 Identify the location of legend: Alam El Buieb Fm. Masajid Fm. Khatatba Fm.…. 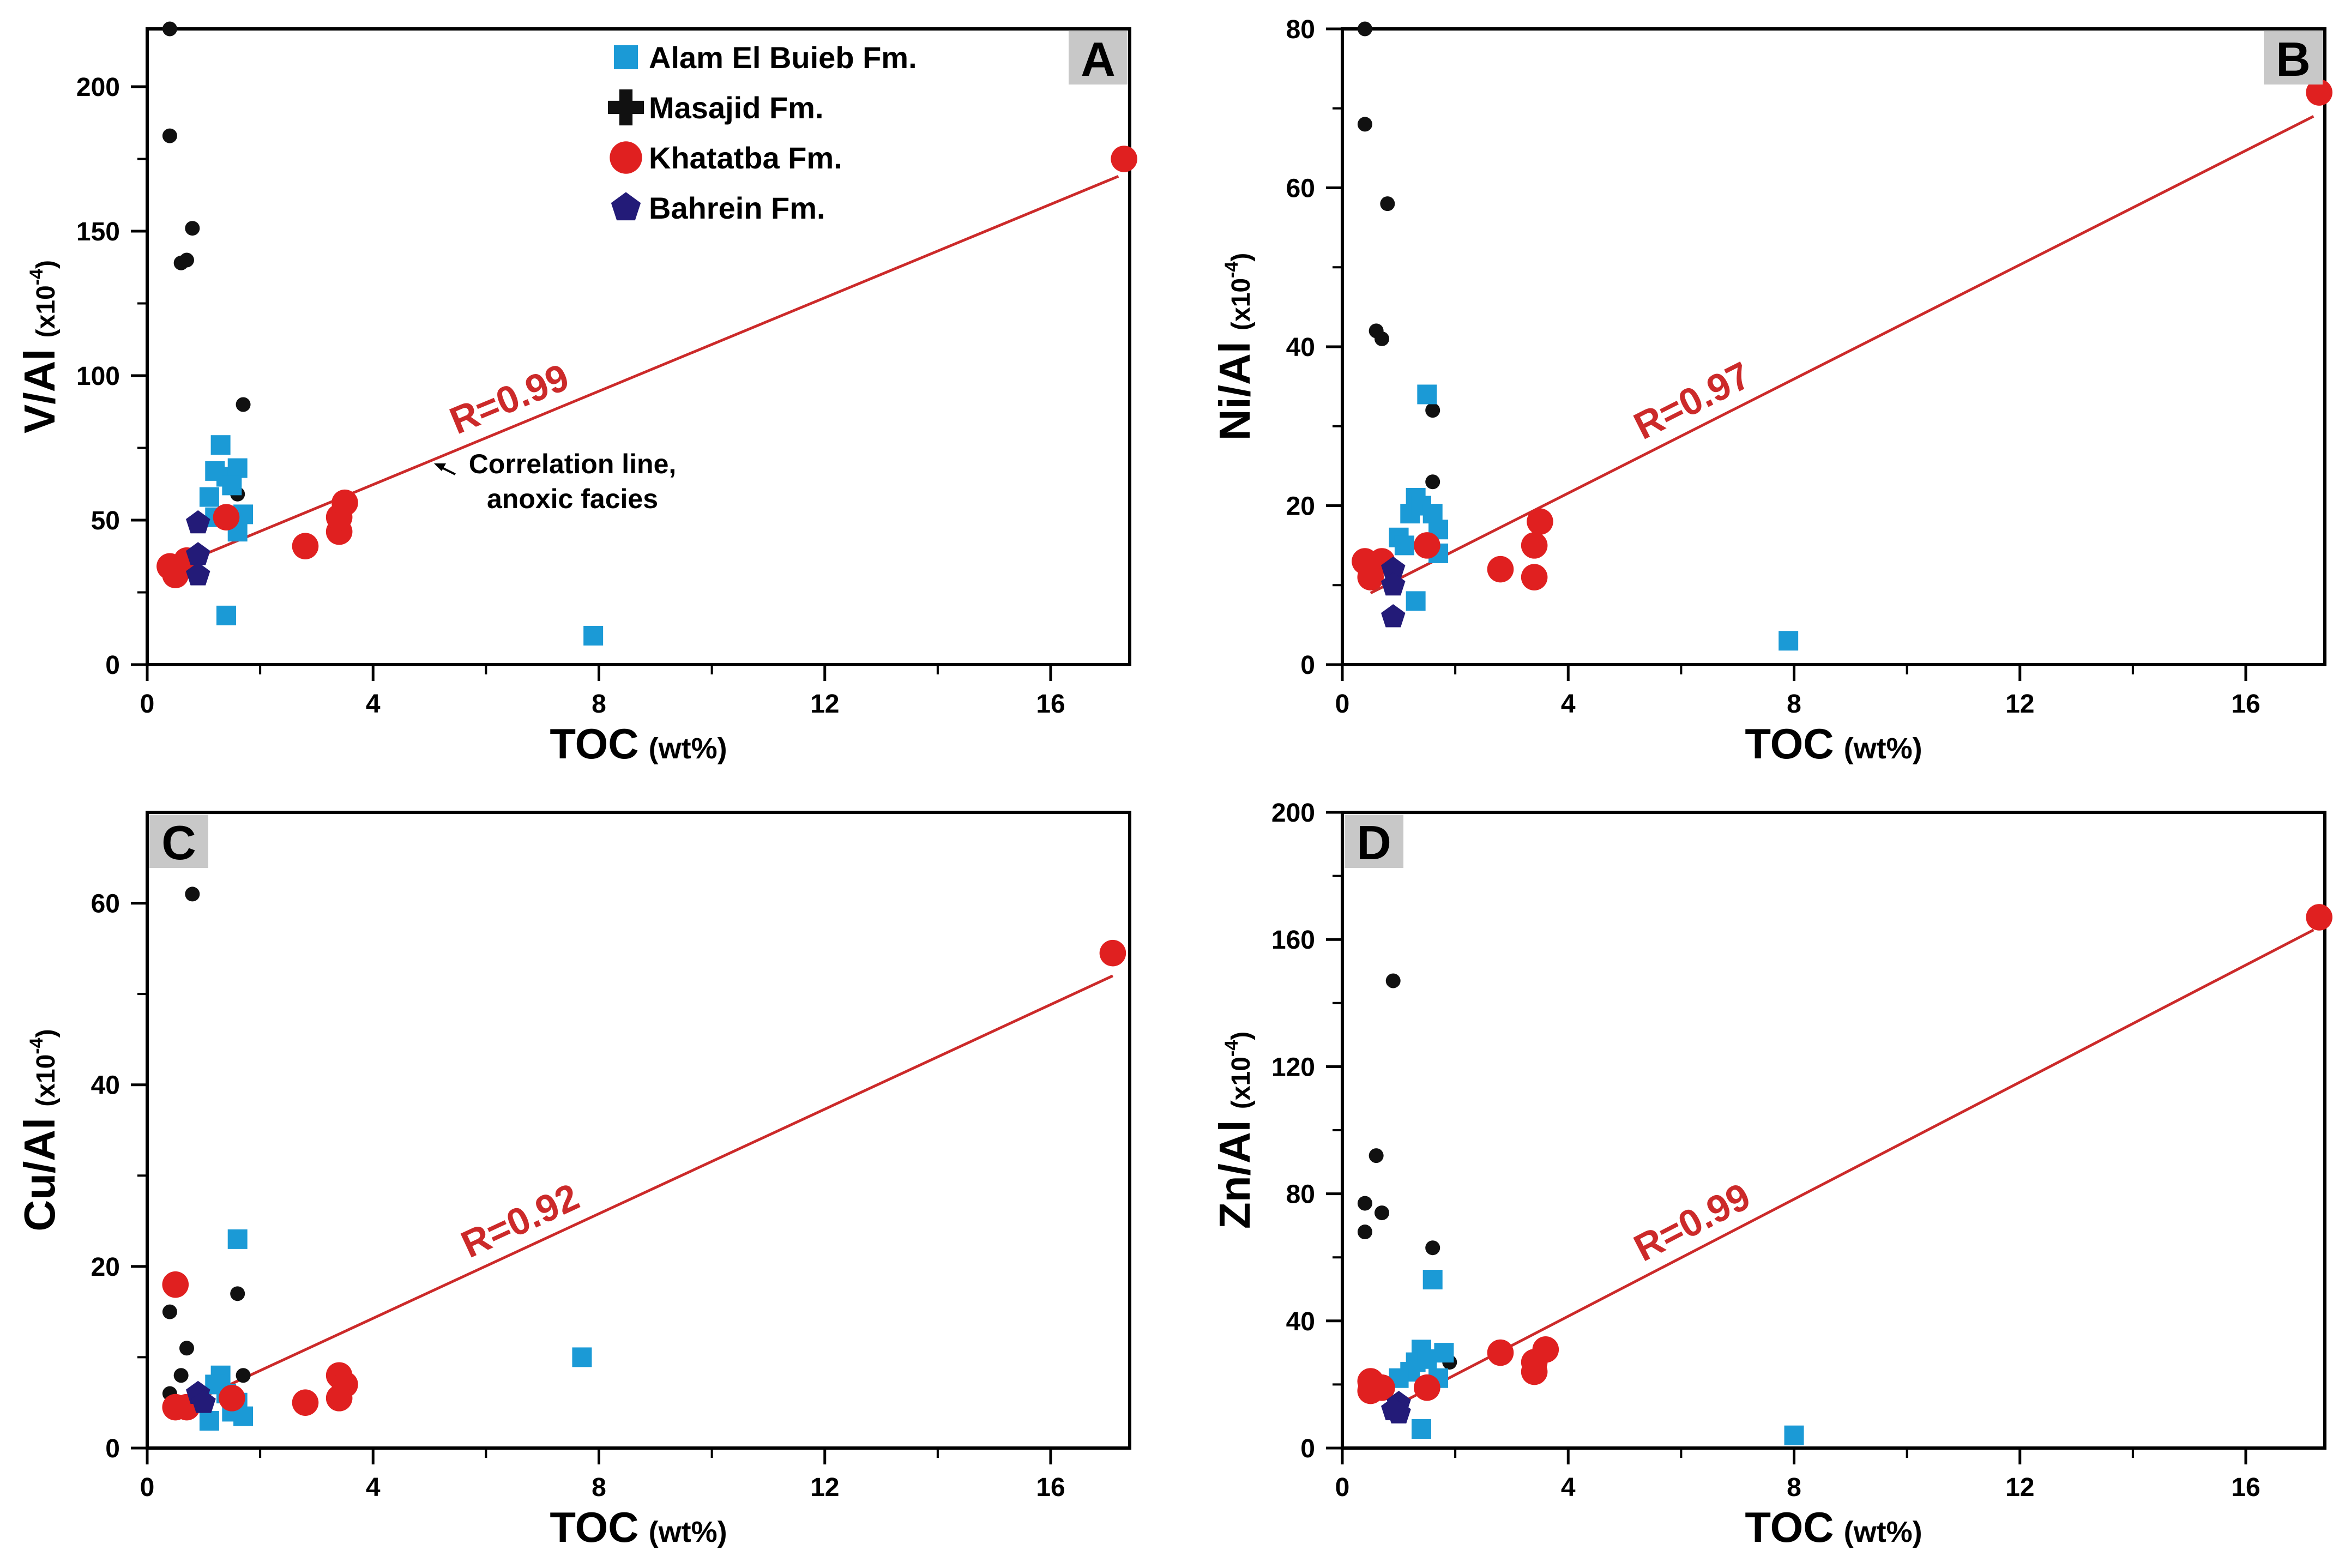
(763, 133).